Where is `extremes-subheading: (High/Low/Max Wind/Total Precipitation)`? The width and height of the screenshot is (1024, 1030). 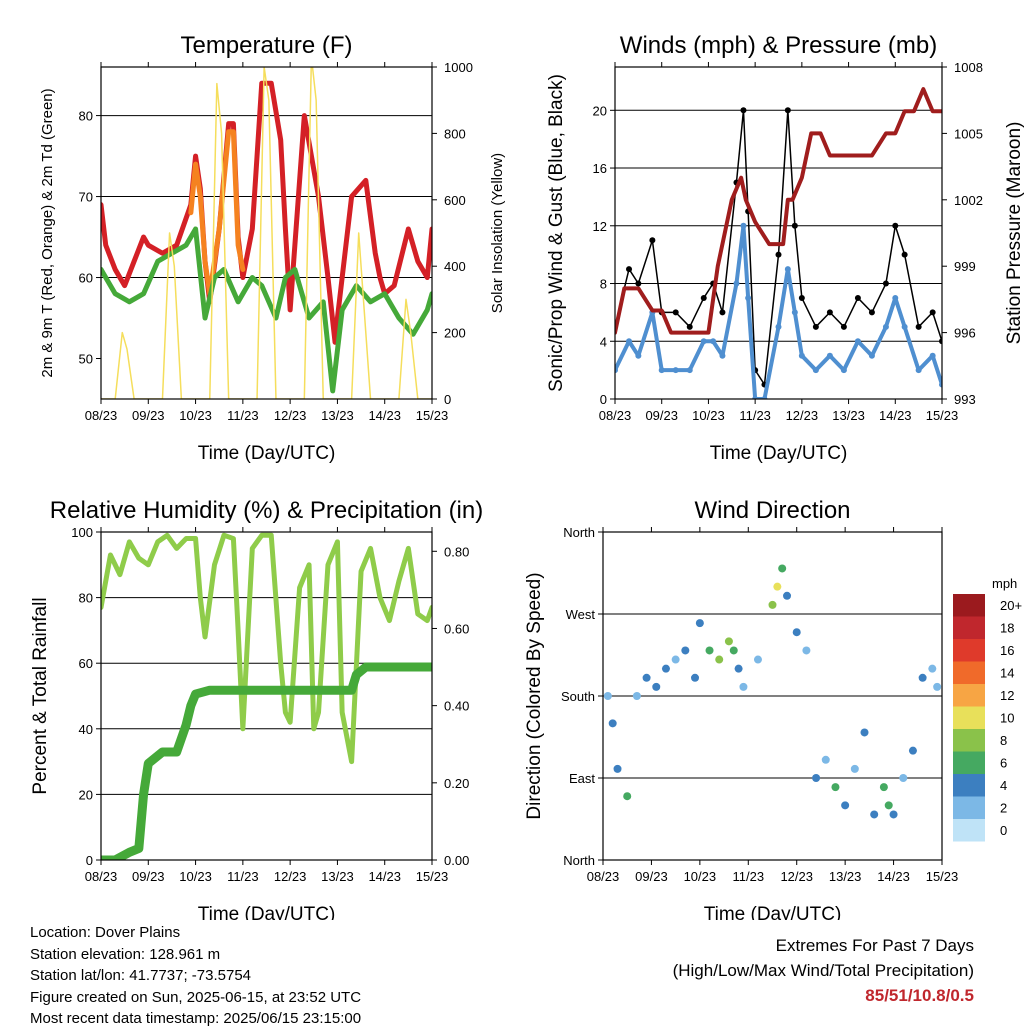
extremes-subheading: (High/Low/Max Wind/Total Precipitation) is located at coordinates (823, 970).